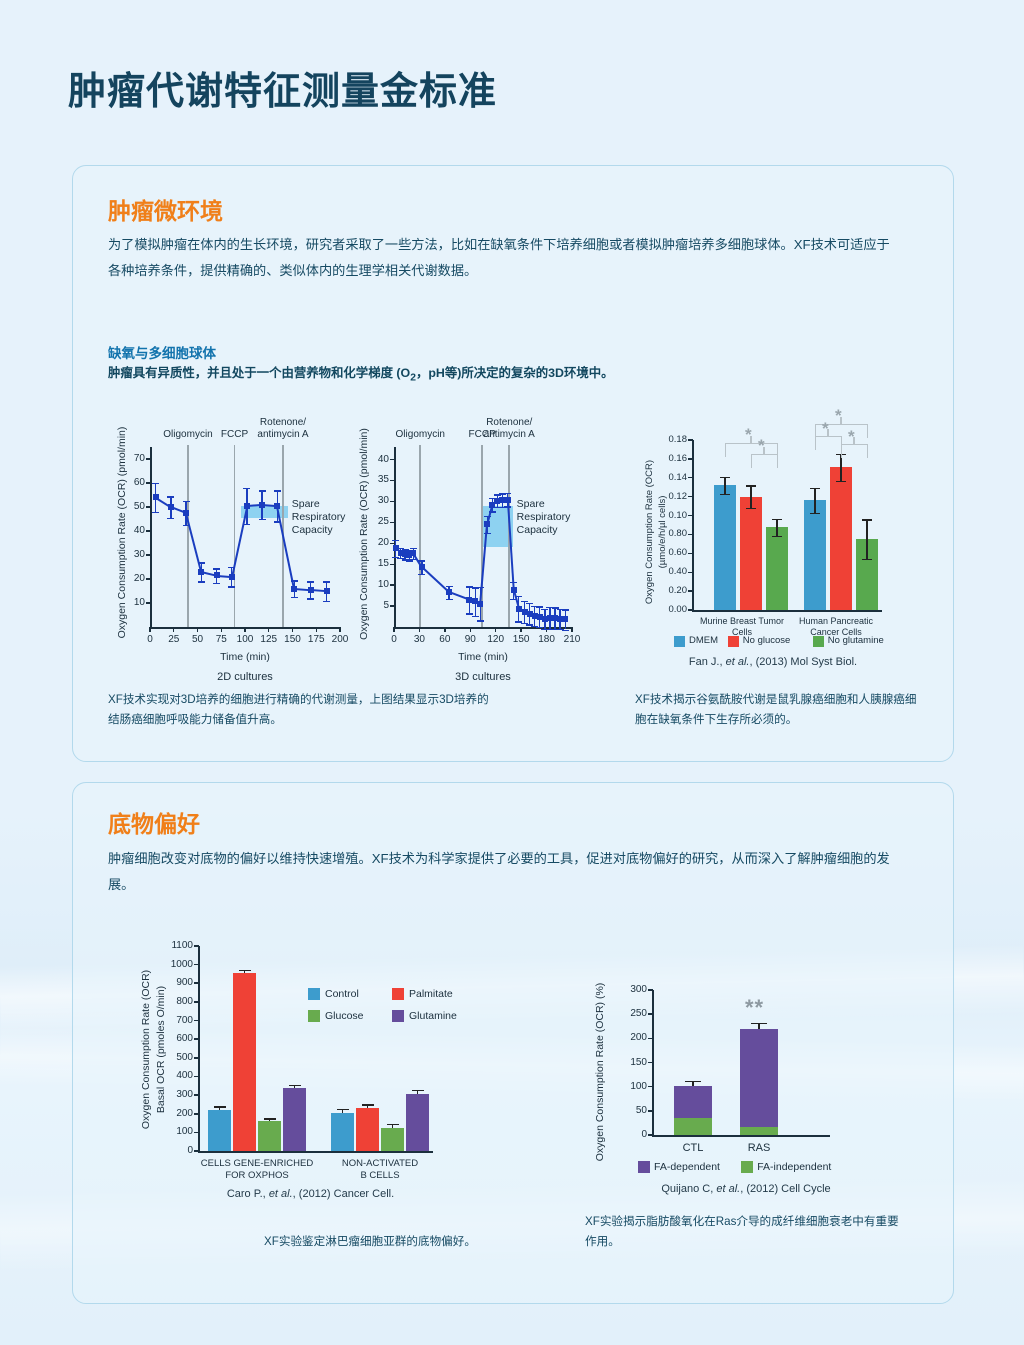 This screenshot has height=1345, width=1024. What do you see at coordinates (197, 639) in the screenshot?
I see `x-tick-label: 50` at bounding box center [197, 639].